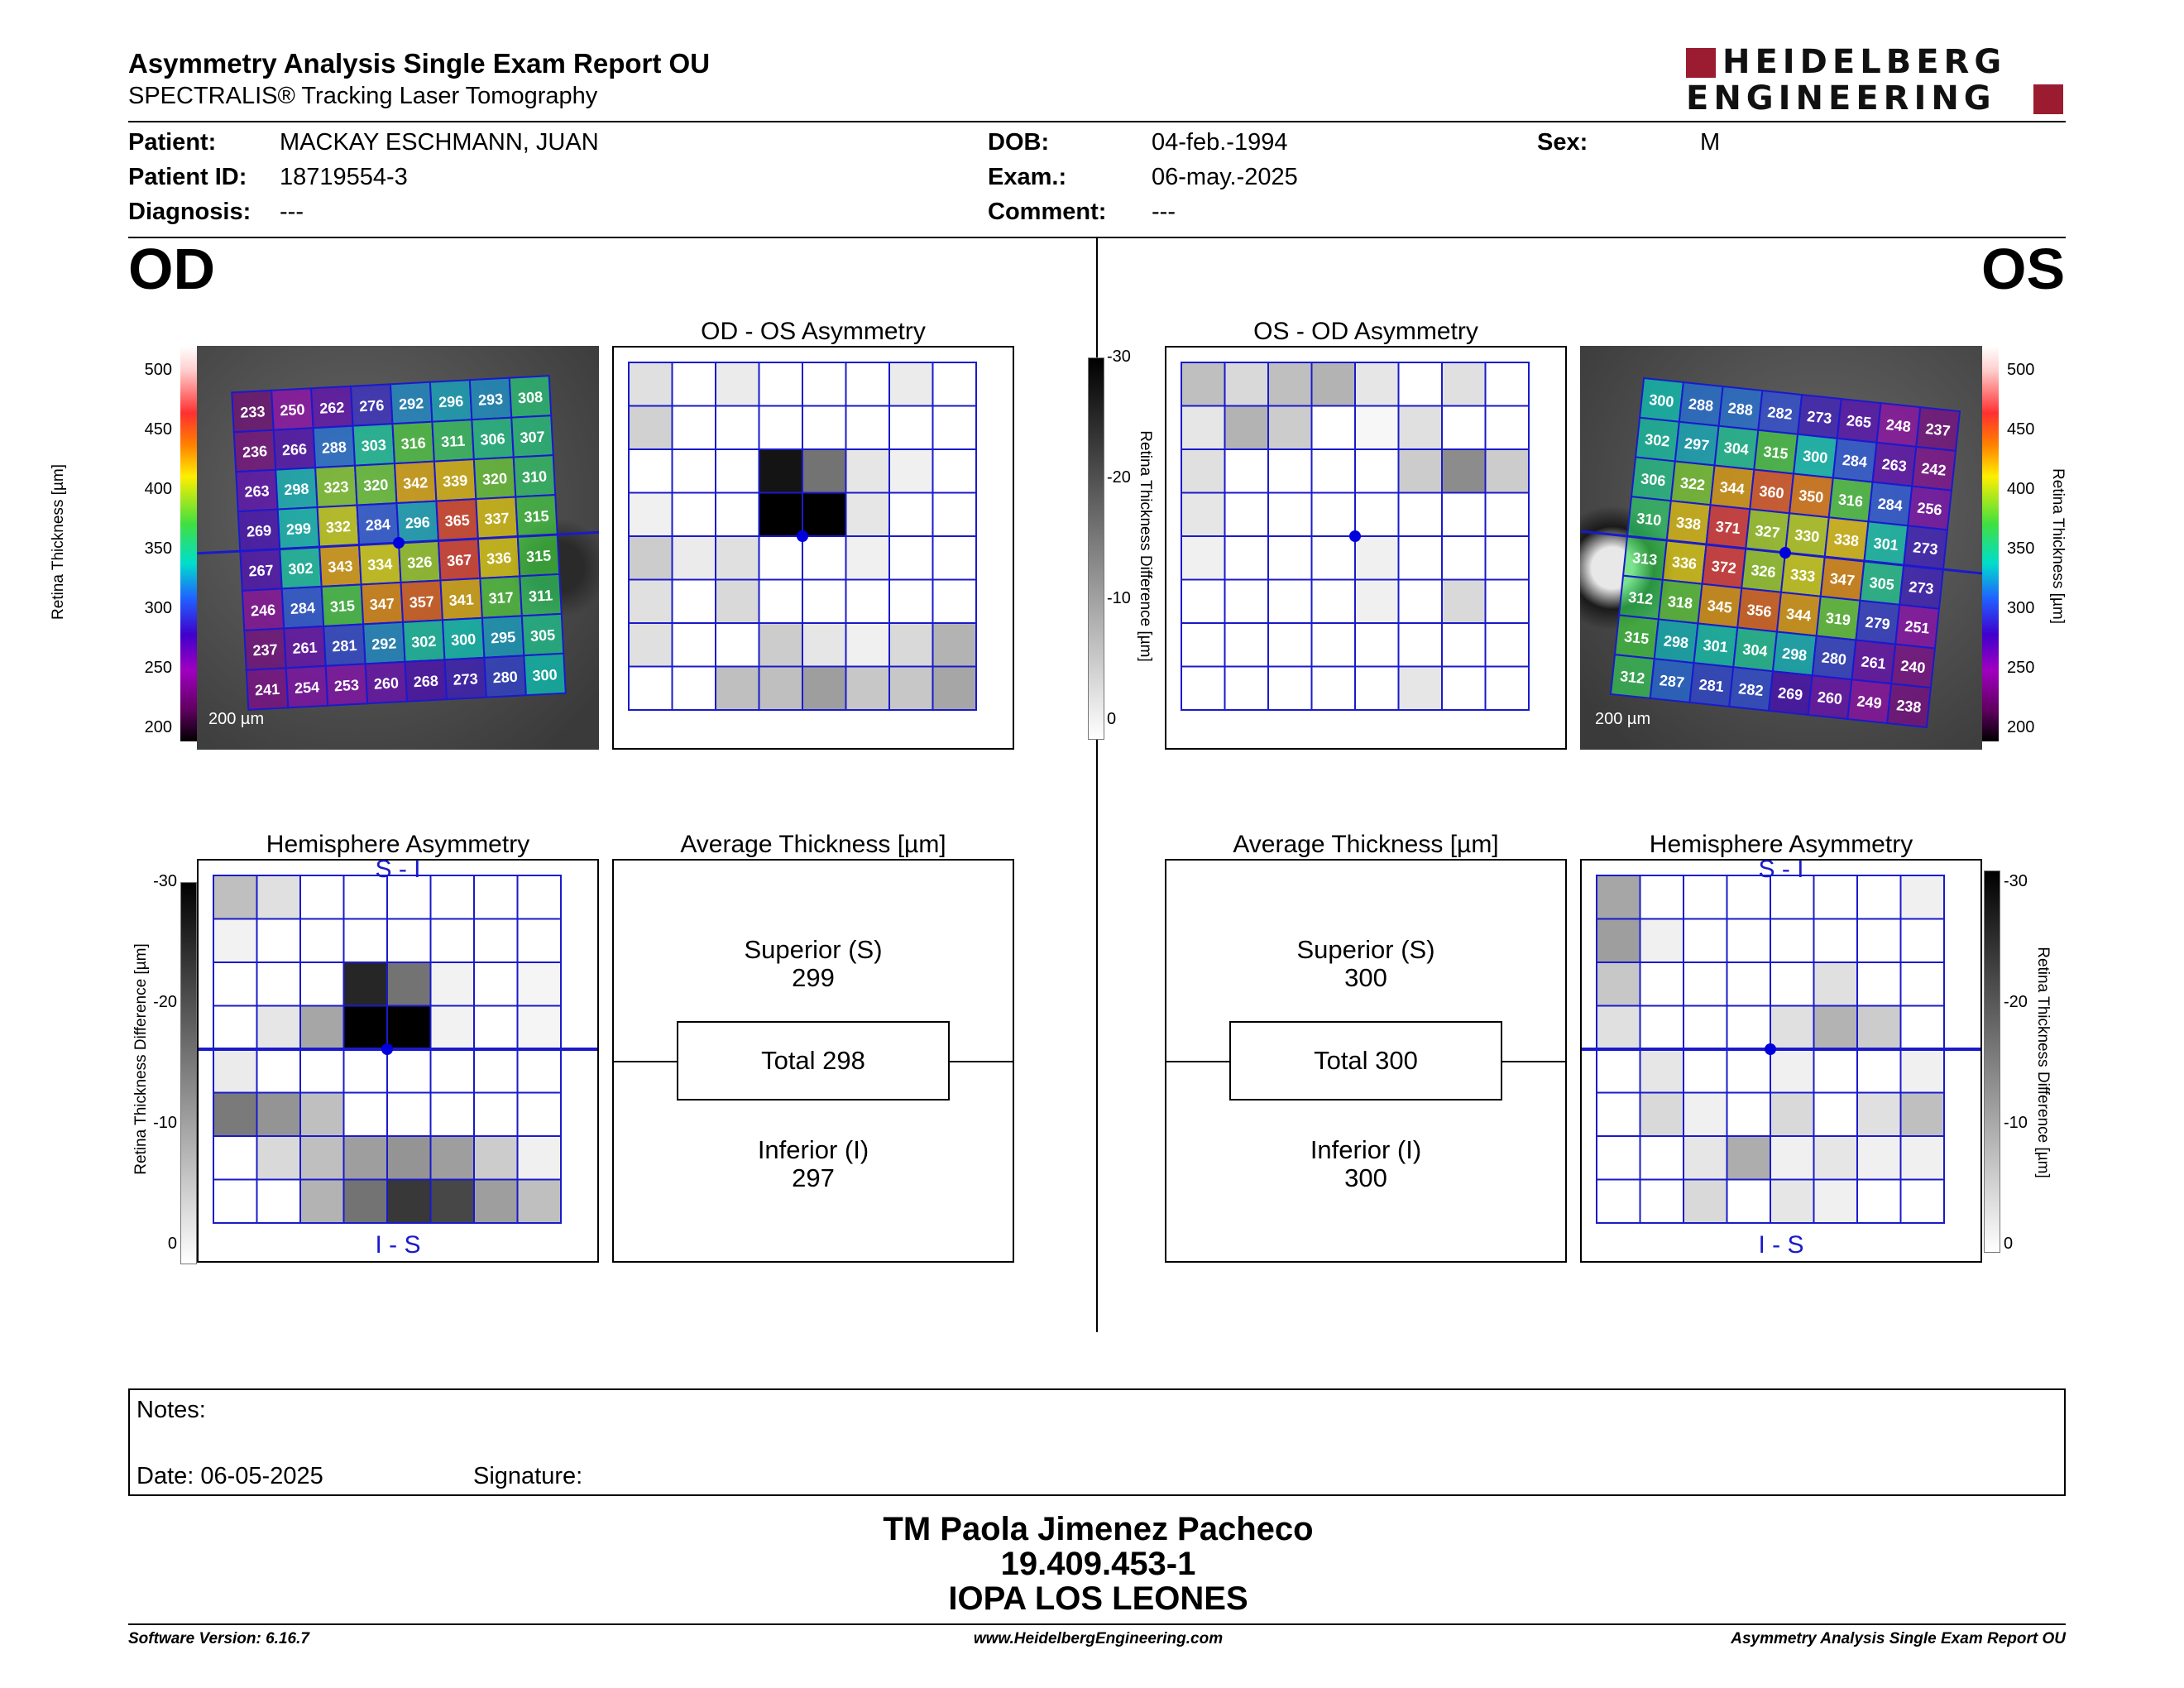 This screenshot has width=2184, height=1688. I want to click on od-superior-value: 299, so click(813, 977).